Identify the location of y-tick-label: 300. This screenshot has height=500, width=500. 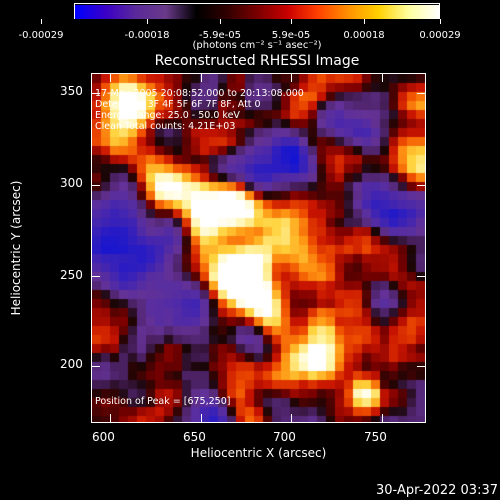
(71, 183).